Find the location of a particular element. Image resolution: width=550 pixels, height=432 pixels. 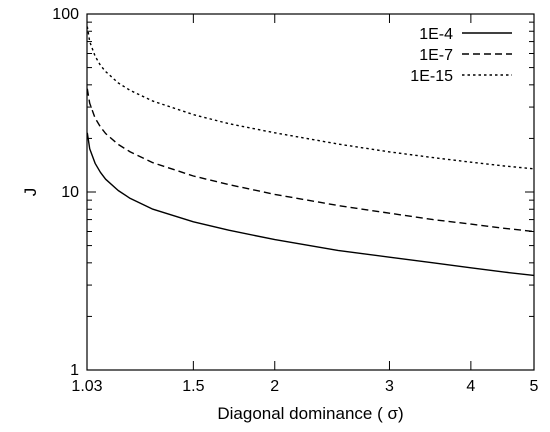

y-tick-label: 100 is located at coordinates (65, 14).